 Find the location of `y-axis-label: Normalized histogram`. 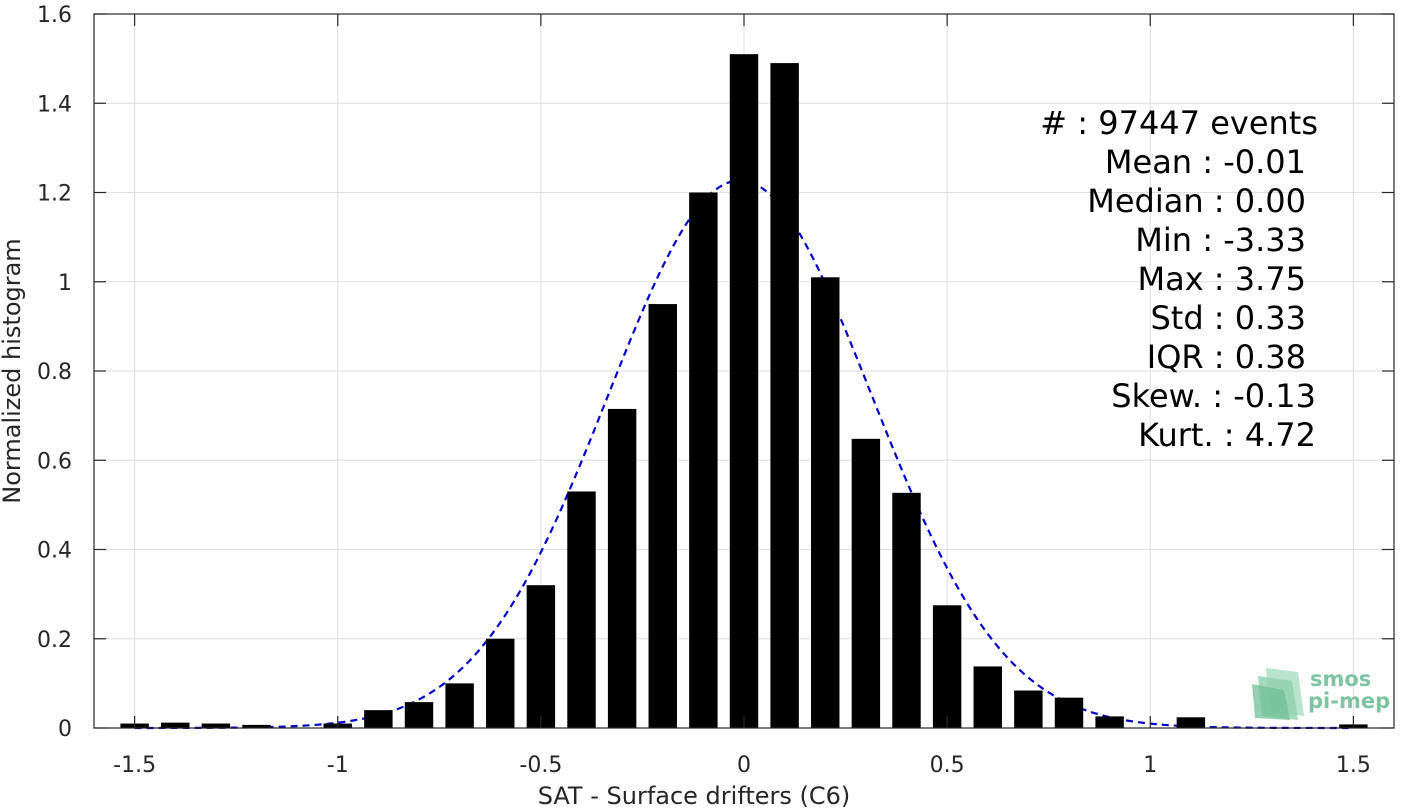

y-axis-label: Normalized histogram is located at coordinates (13, 370).